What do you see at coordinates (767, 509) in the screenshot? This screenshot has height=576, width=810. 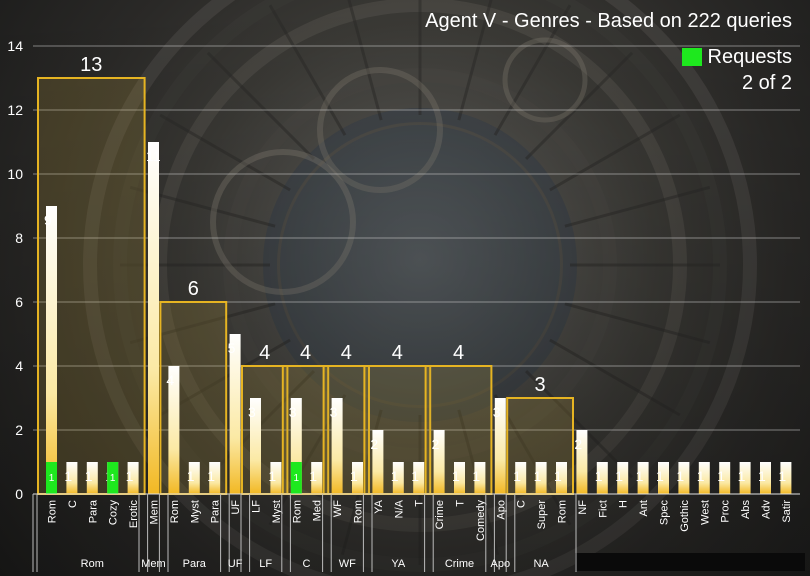 I see `x-tick-label: Adv` at bounding box center [767, 509].